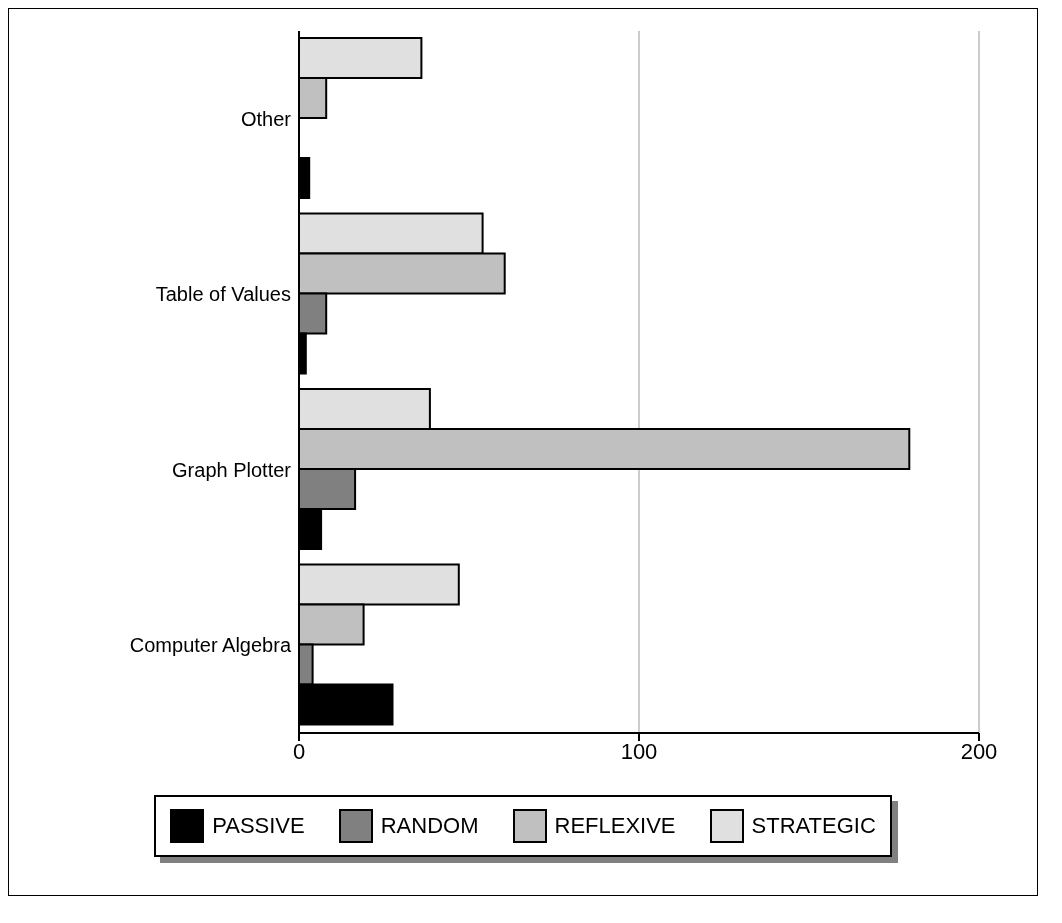  I want to click on y-tick-label: Other, so click(266, 118).